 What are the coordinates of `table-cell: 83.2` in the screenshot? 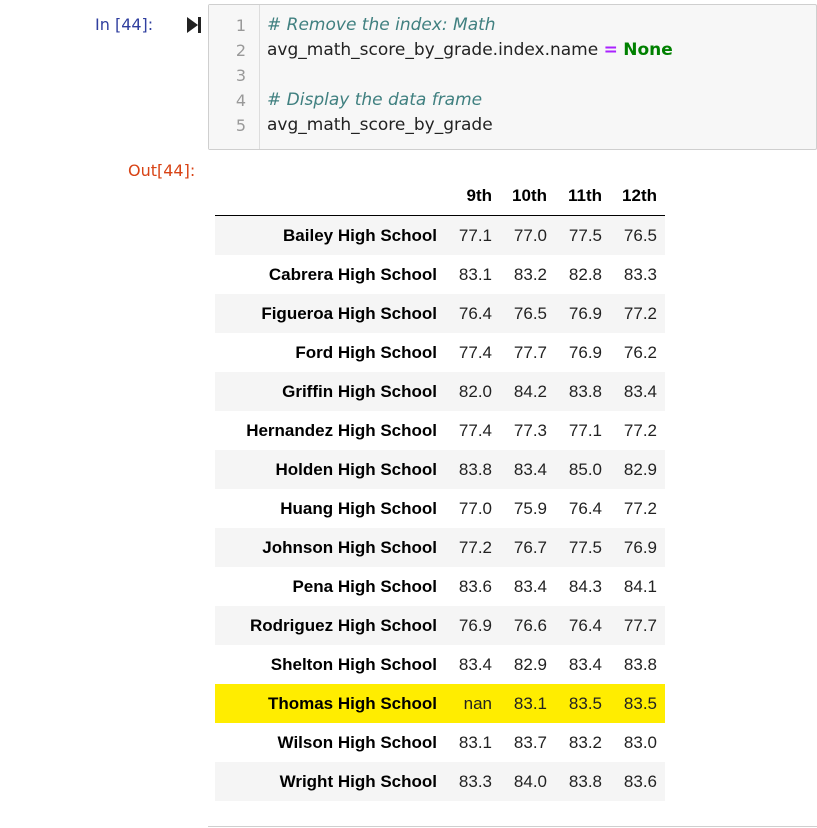 It's located at (585, 742).